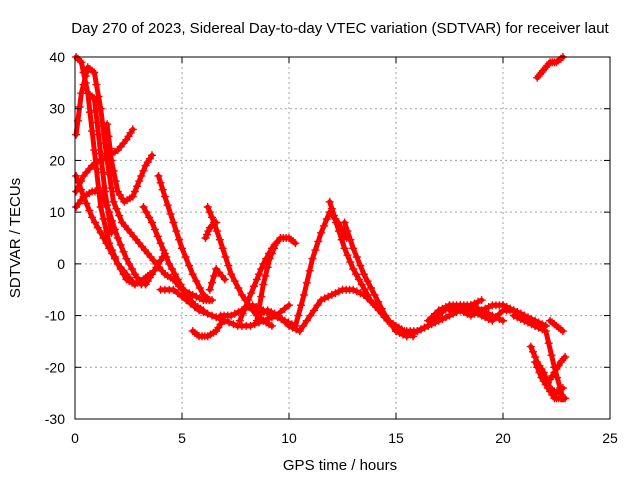  What do you see at coordinates (289, 438) in the screenshot?
I see `x-tick-label: 10` at bounding box center [289, 438].